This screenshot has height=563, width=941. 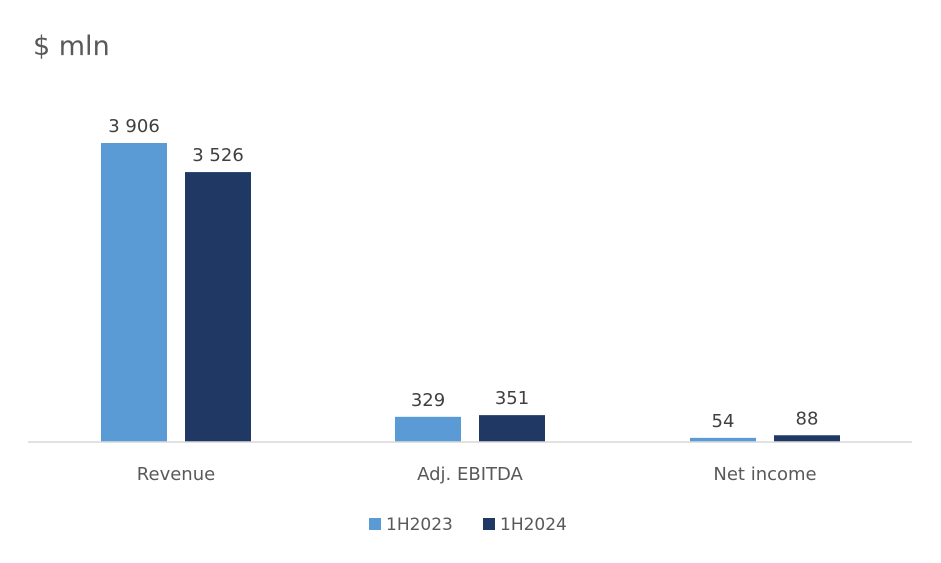 I want to click on data-label-1H2024-1: 351, so click(x=512, y=398).